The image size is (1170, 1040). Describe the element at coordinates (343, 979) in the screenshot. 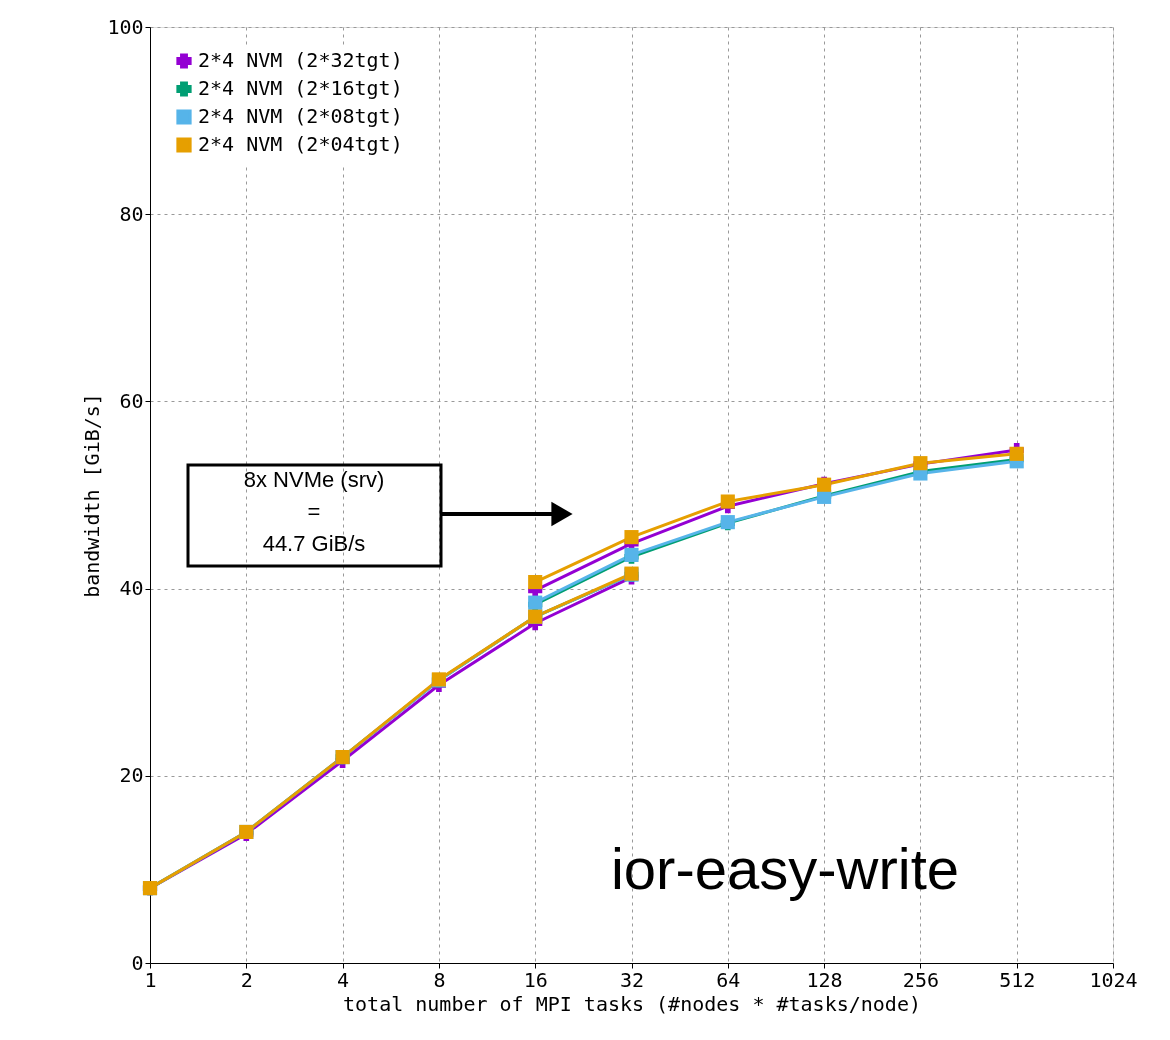

I see `x-tick-label: 4` at that location.